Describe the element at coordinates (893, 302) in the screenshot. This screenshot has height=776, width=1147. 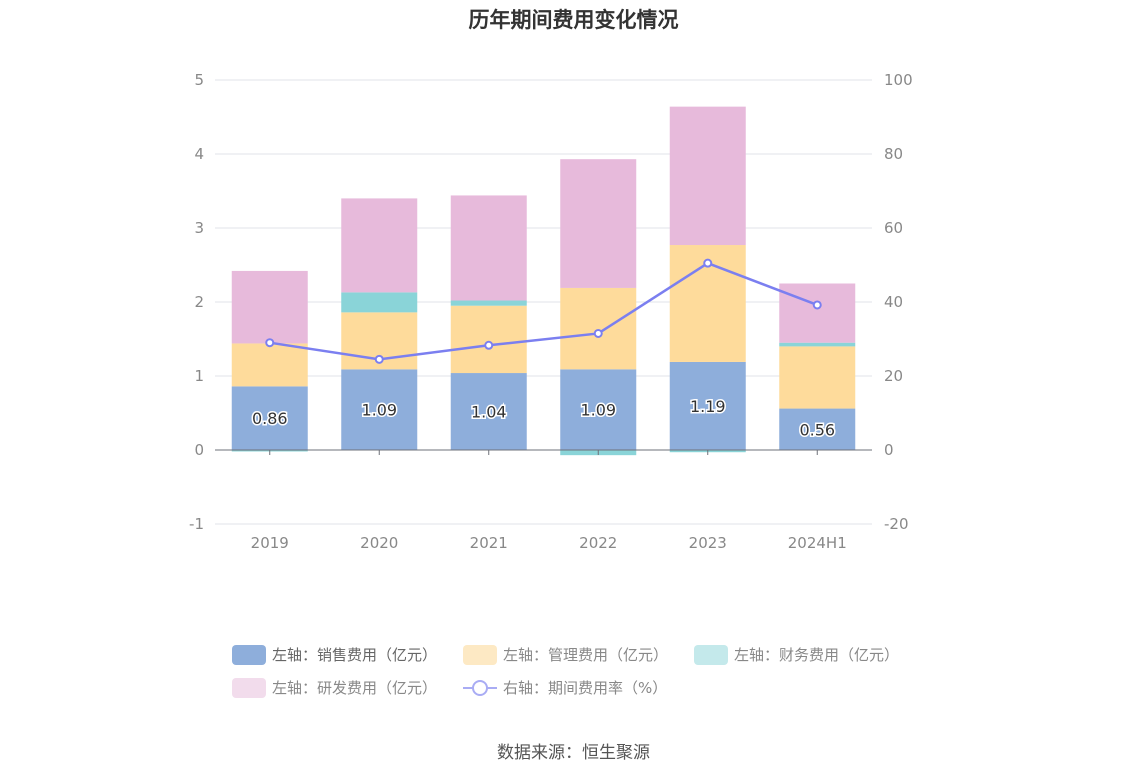
I see `y-right-tick-label: 40` at that location.